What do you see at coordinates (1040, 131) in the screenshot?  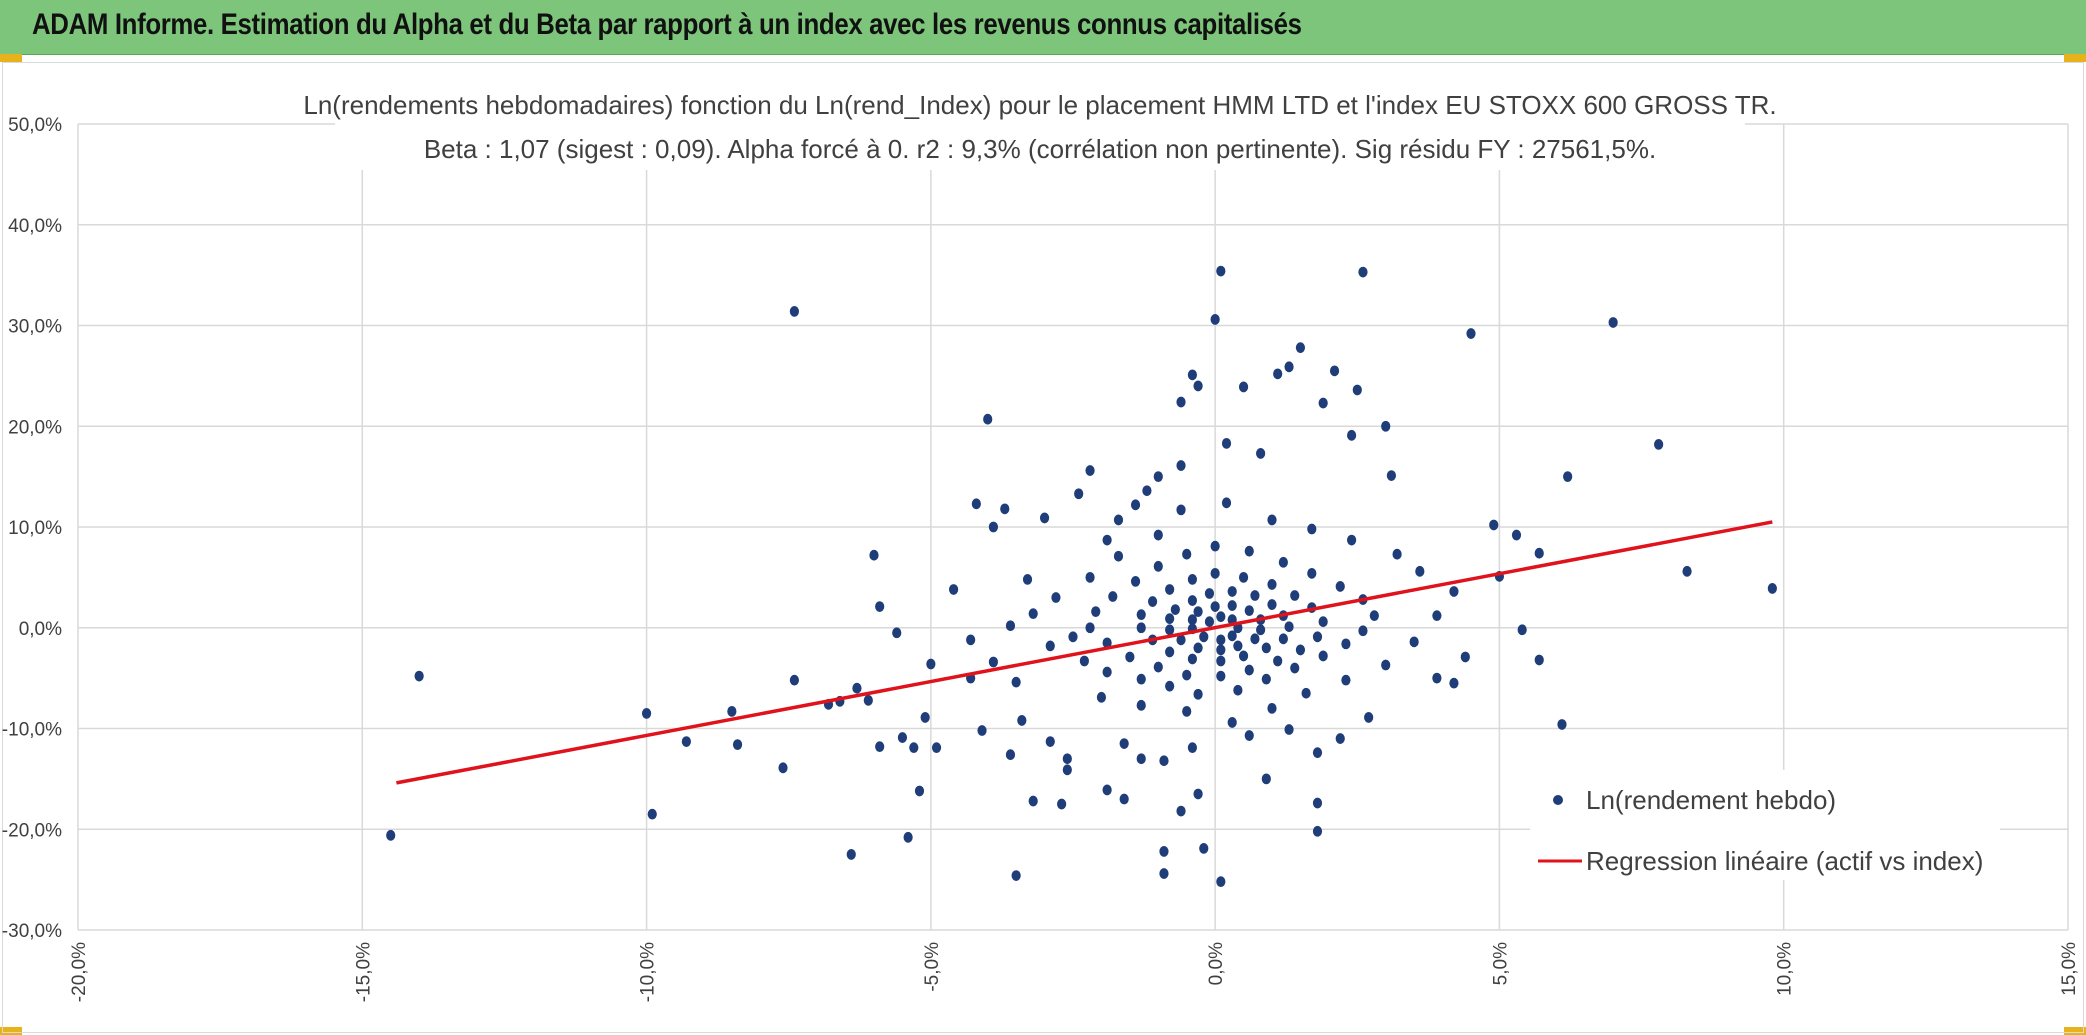 I see `title-background` at bounding box center [1040, 131].